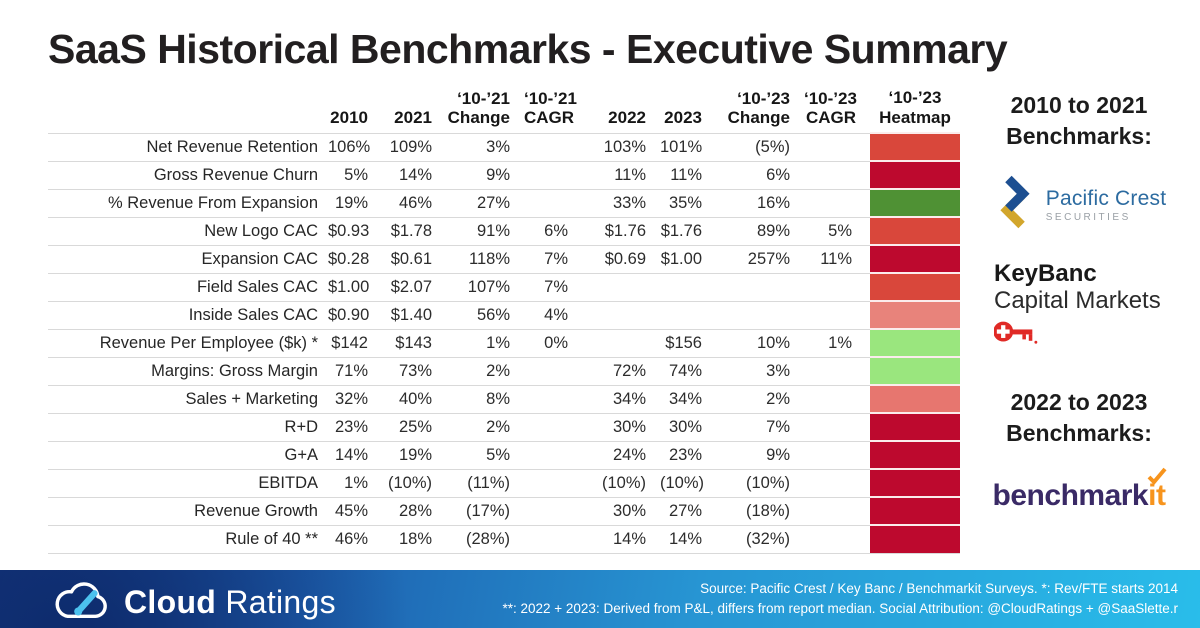 This screenshot has width=1200, height=628. I want to click on table-cell: $0.90, so click(355, 315).